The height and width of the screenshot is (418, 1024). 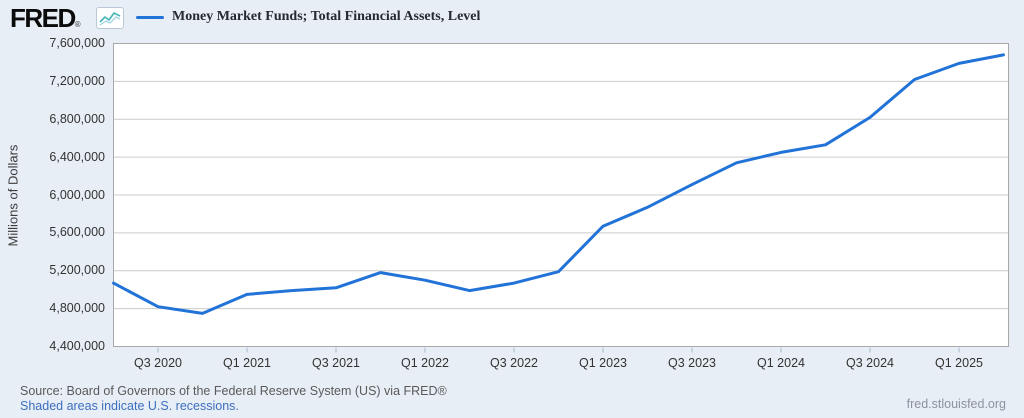 What do you see at coordinates (77, 232) in the screenshot?
I see `y-tick-label: 5,600,000` at bounding box center [77, 232].